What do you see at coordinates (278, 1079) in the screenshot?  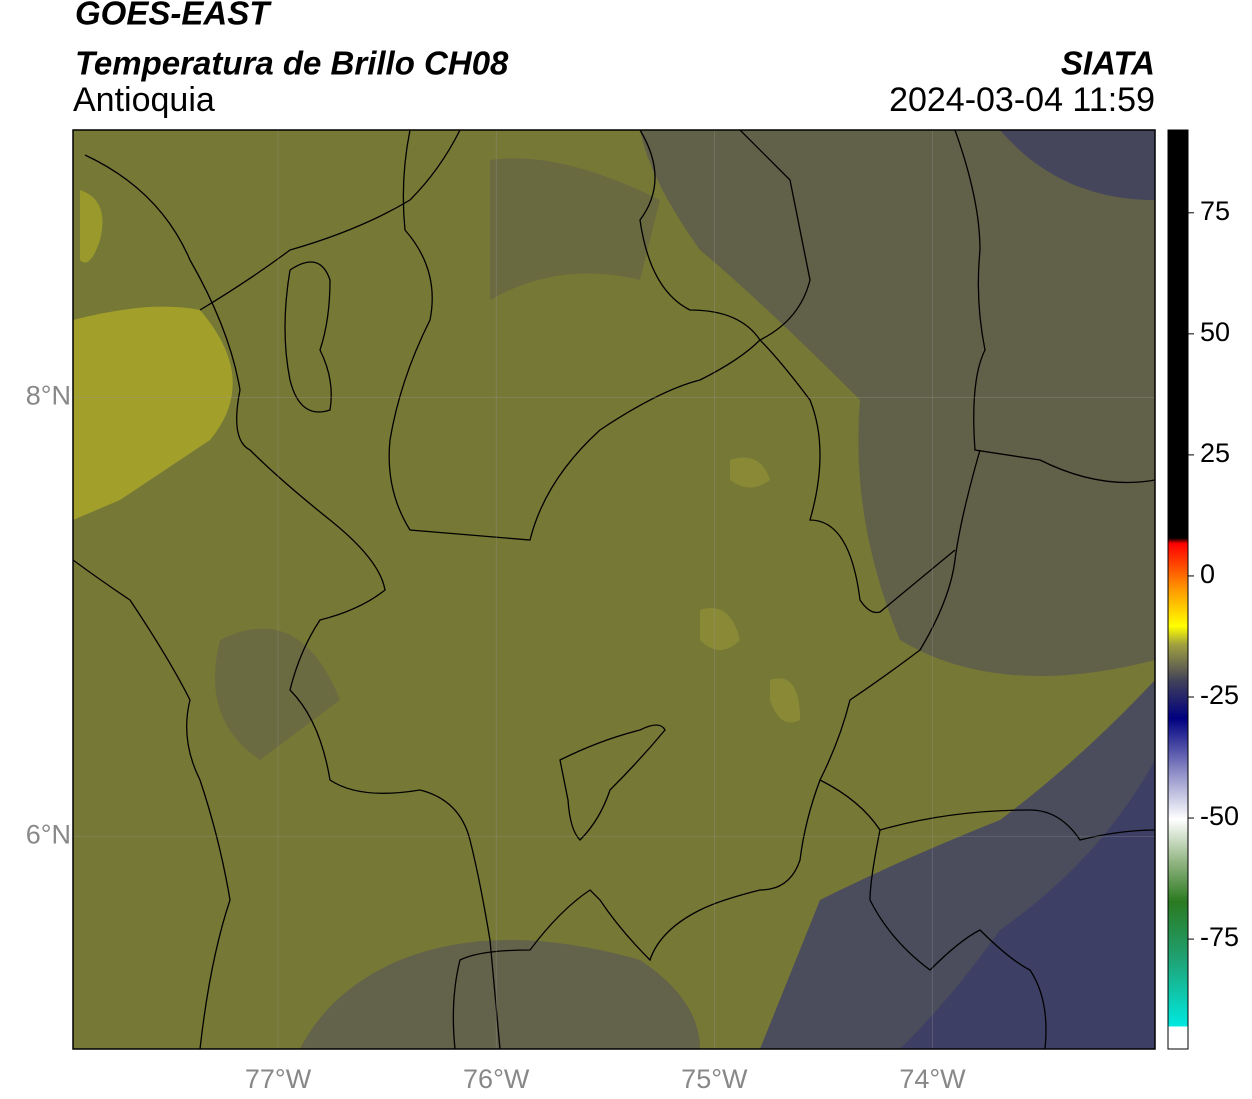 I see `x-tick-label: 77°W` at bounding box center [278, 1079].